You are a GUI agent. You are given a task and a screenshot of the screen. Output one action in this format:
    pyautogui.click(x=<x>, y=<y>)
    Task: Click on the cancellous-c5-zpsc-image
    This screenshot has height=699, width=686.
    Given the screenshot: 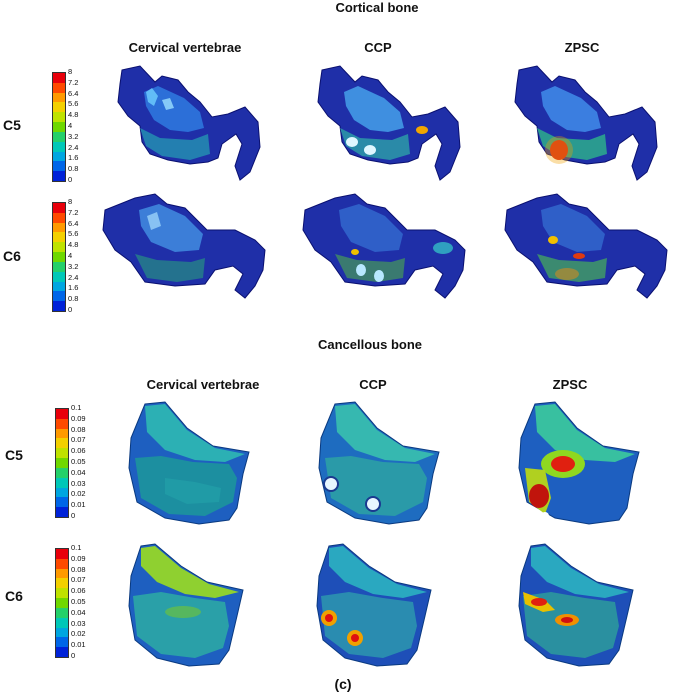 What is the action you would take?
    pyautogui.click(x=579, y=463)
    